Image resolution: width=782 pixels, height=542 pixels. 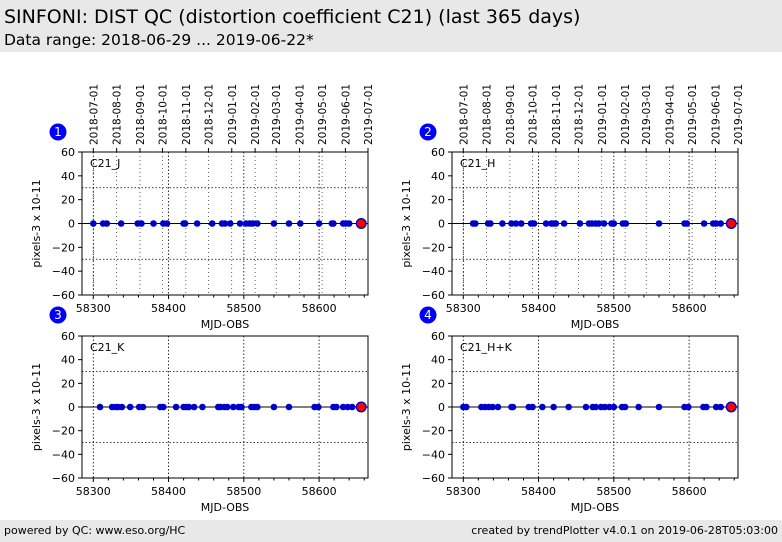 I want to click on series-label: C21_J, so click(x=105, y=163).